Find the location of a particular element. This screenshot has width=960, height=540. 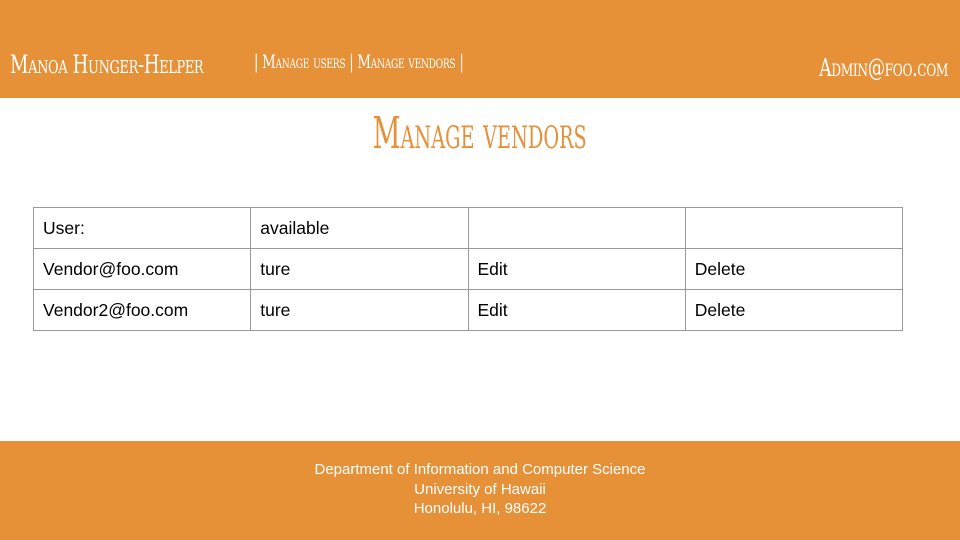

table-header-row: User: available is located at coordinates (468, 228).